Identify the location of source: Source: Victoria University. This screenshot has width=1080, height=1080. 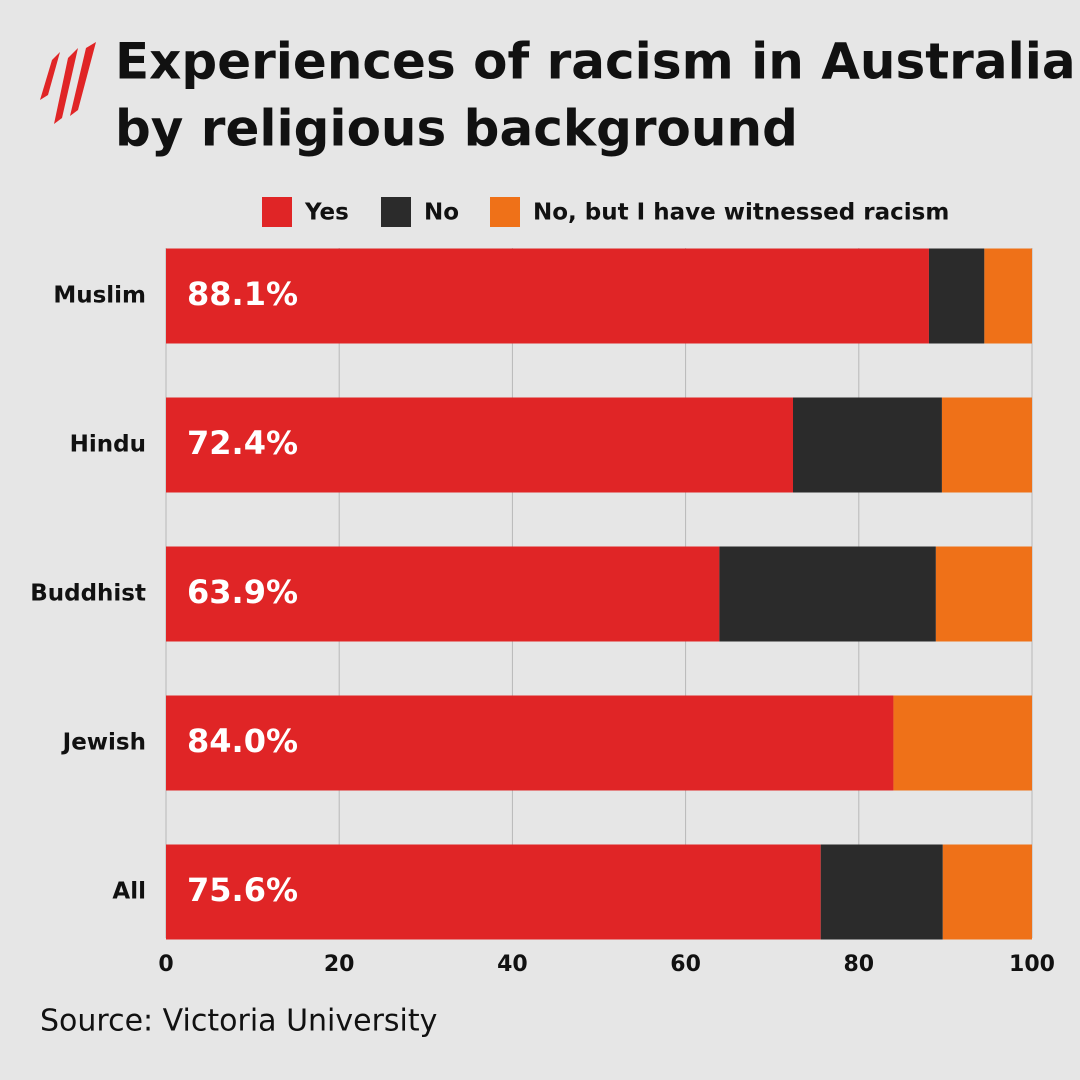
(238, 1021).